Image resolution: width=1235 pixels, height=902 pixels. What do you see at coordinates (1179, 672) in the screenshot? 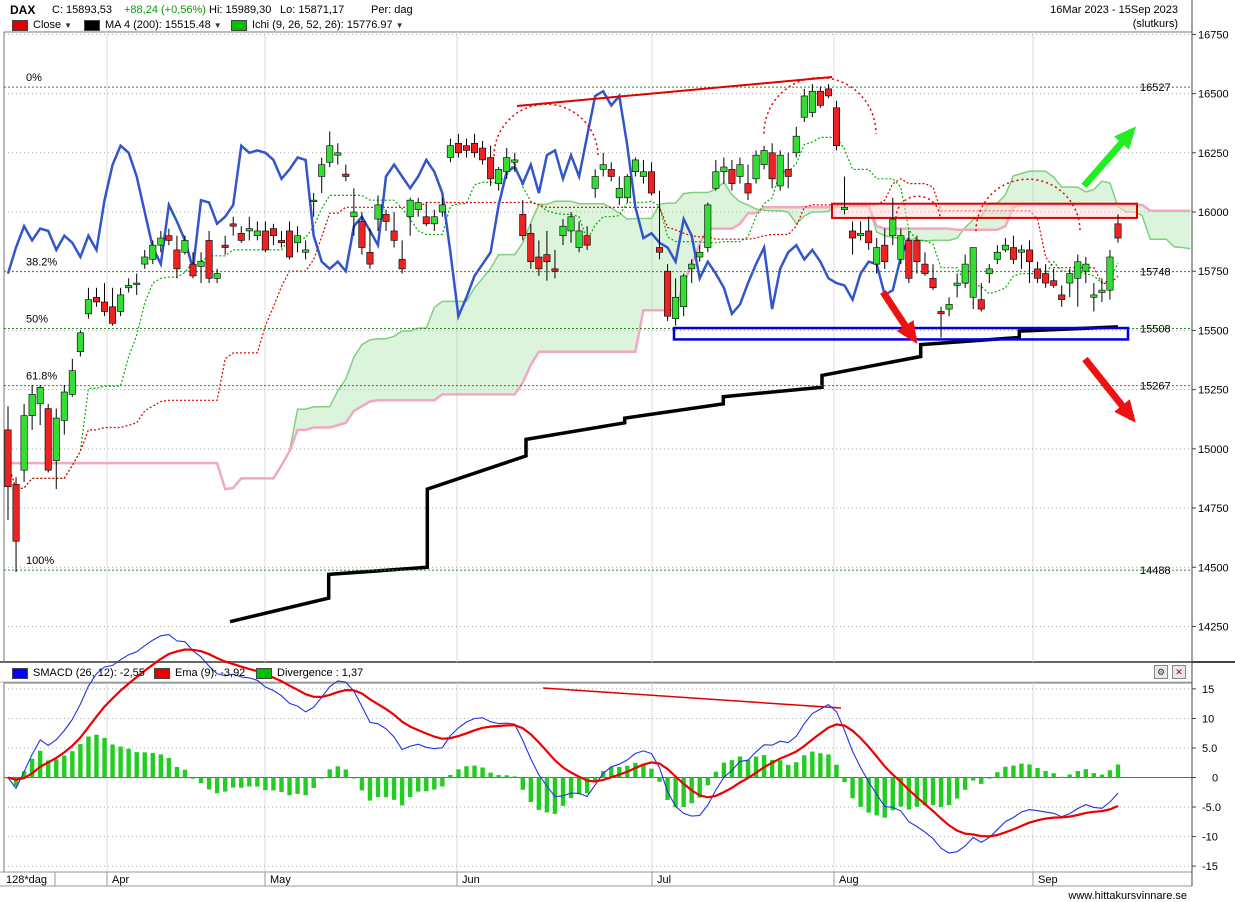
I see `close-icon: ✕` at bounding box center [1179, 672].